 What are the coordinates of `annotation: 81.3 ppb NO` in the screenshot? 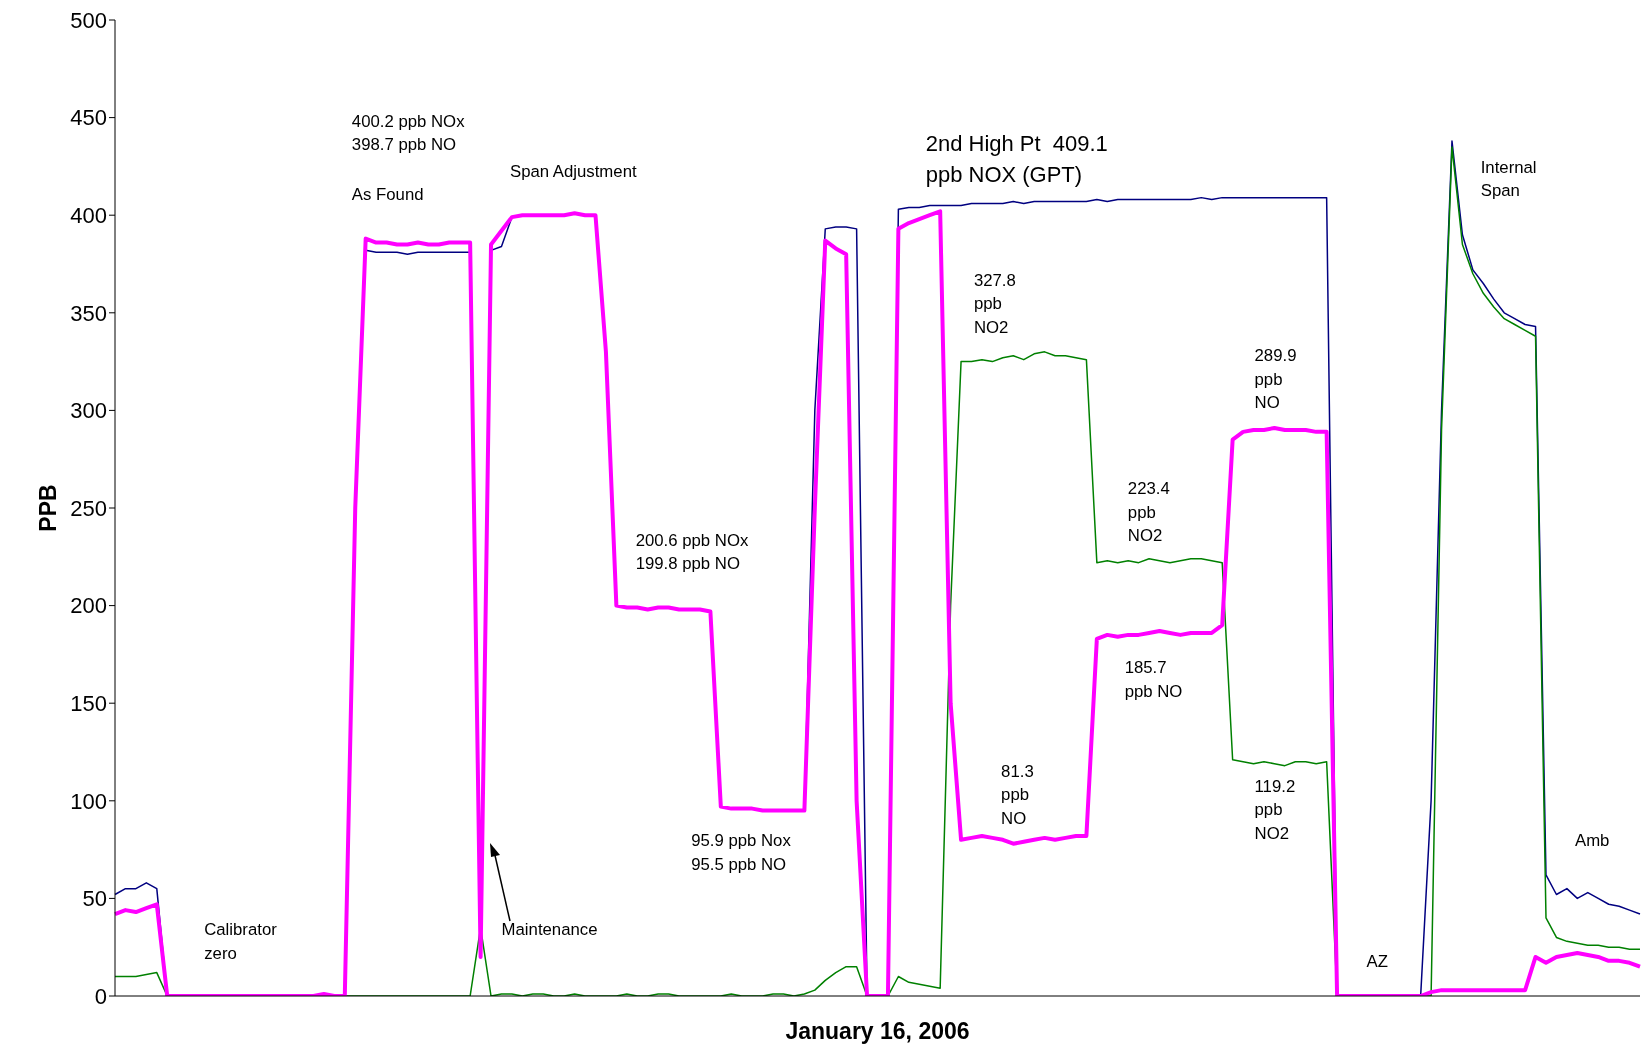 It's located at (1017, 795).